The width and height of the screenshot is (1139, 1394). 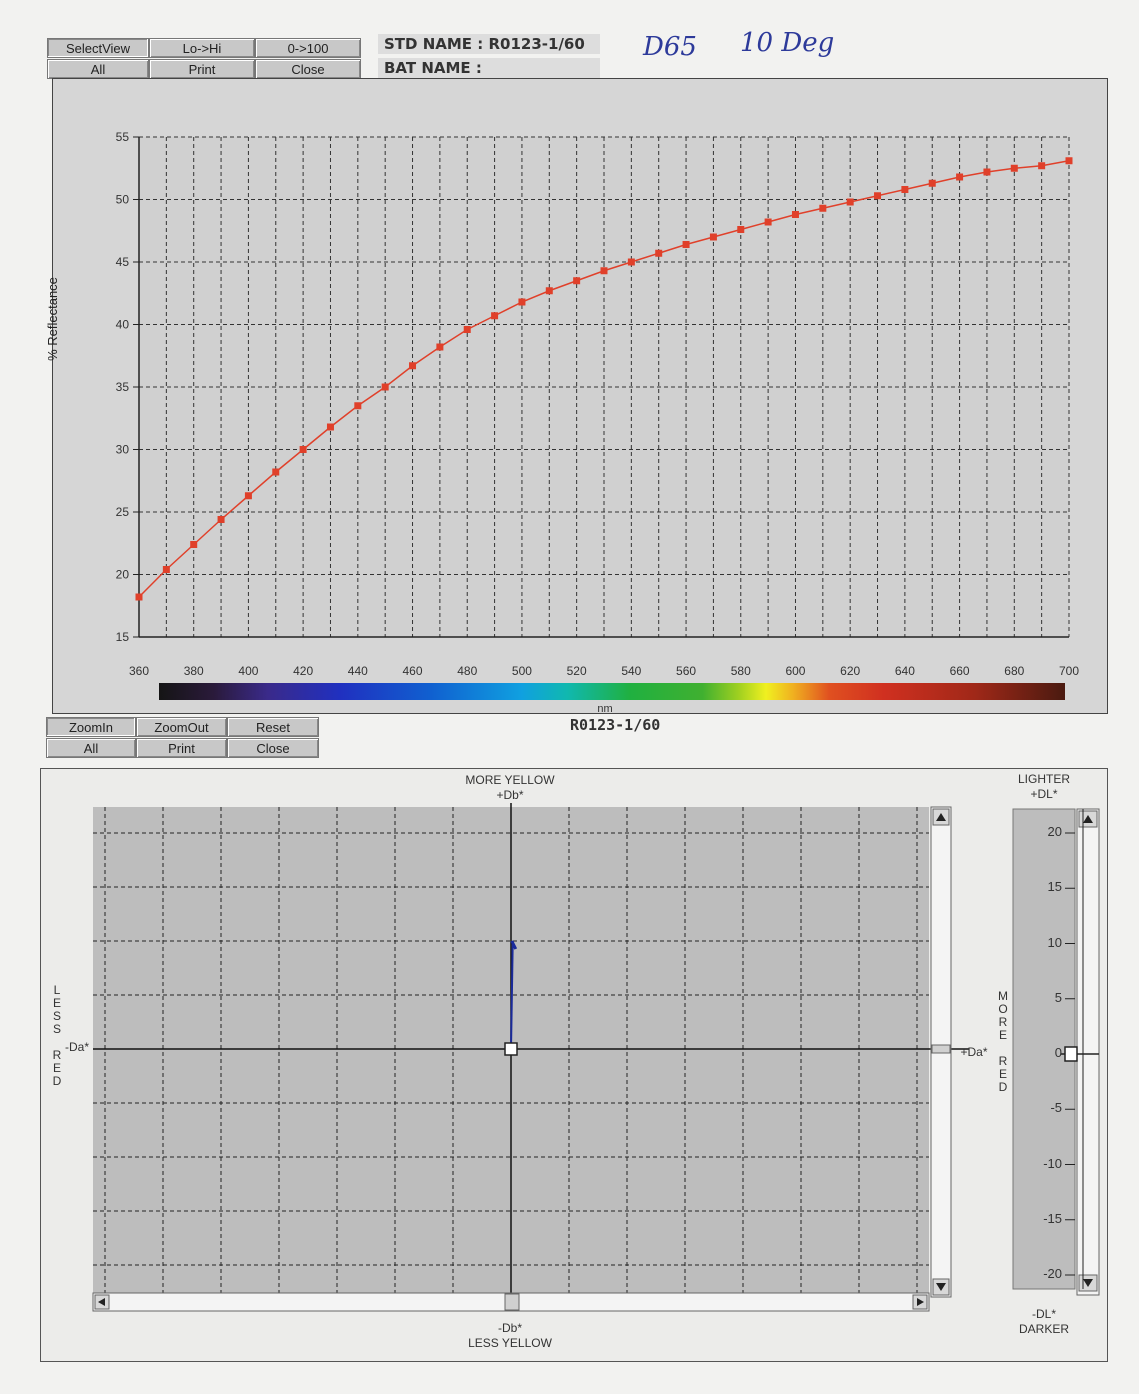 What do you see at coordinates (510, 795) in the screenshot?
I see `plus-db-label: +Db*` at bounding box center [510, 795].